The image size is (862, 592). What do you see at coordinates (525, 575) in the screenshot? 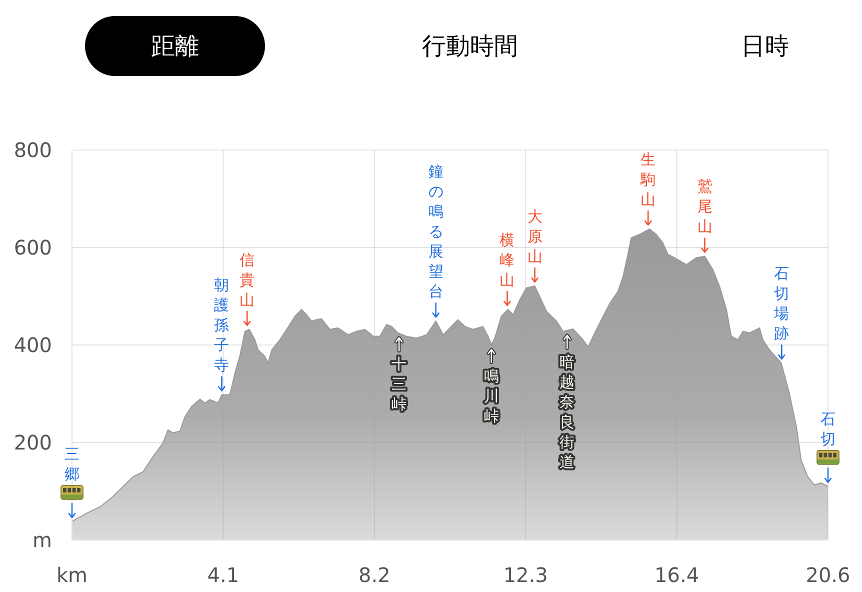
I see `x-tick-label: 12.3` at bounding box center [525, 575].